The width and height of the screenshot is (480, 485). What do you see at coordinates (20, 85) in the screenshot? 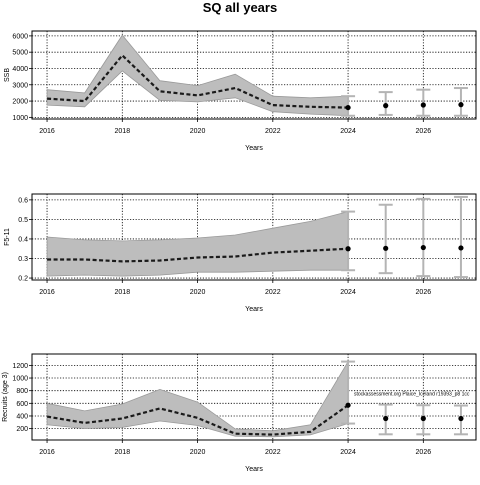
I see `y-tick-label: 3000` at bounding box center [20, 85].